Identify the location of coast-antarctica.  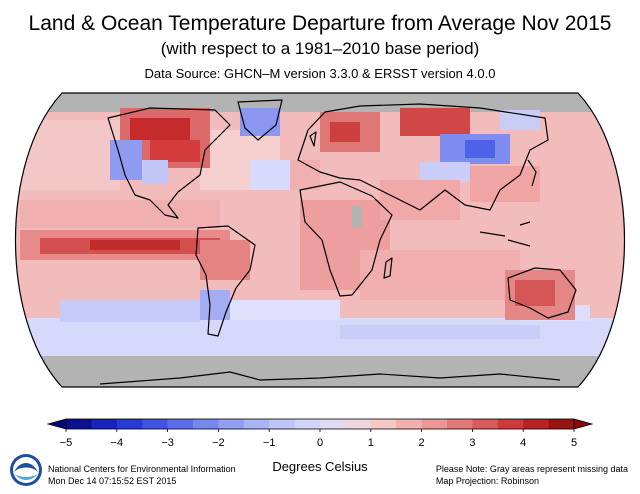
(330, 378).